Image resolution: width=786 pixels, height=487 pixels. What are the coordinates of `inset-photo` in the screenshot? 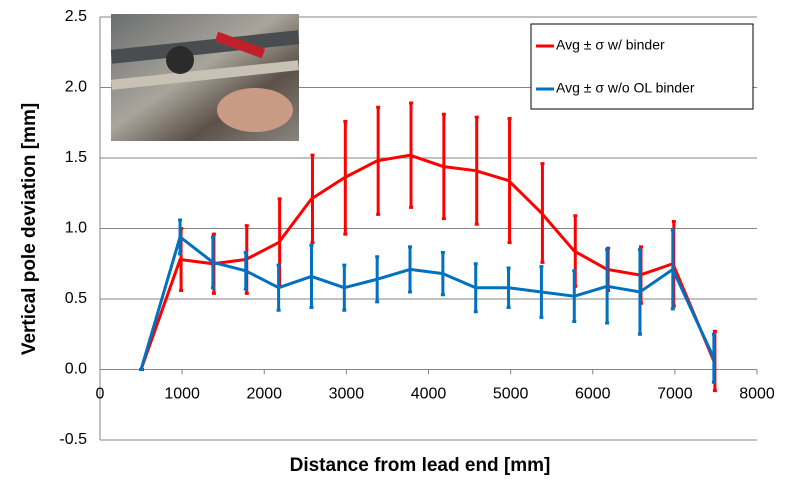 It's located at (205, 77).